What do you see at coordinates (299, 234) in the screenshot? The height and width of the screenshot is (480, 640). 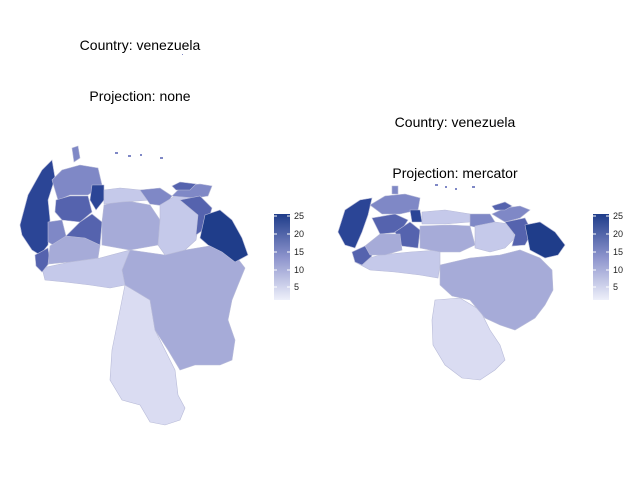 I see `legend-left-tick-20: 20` at bounding box center [299, 234].